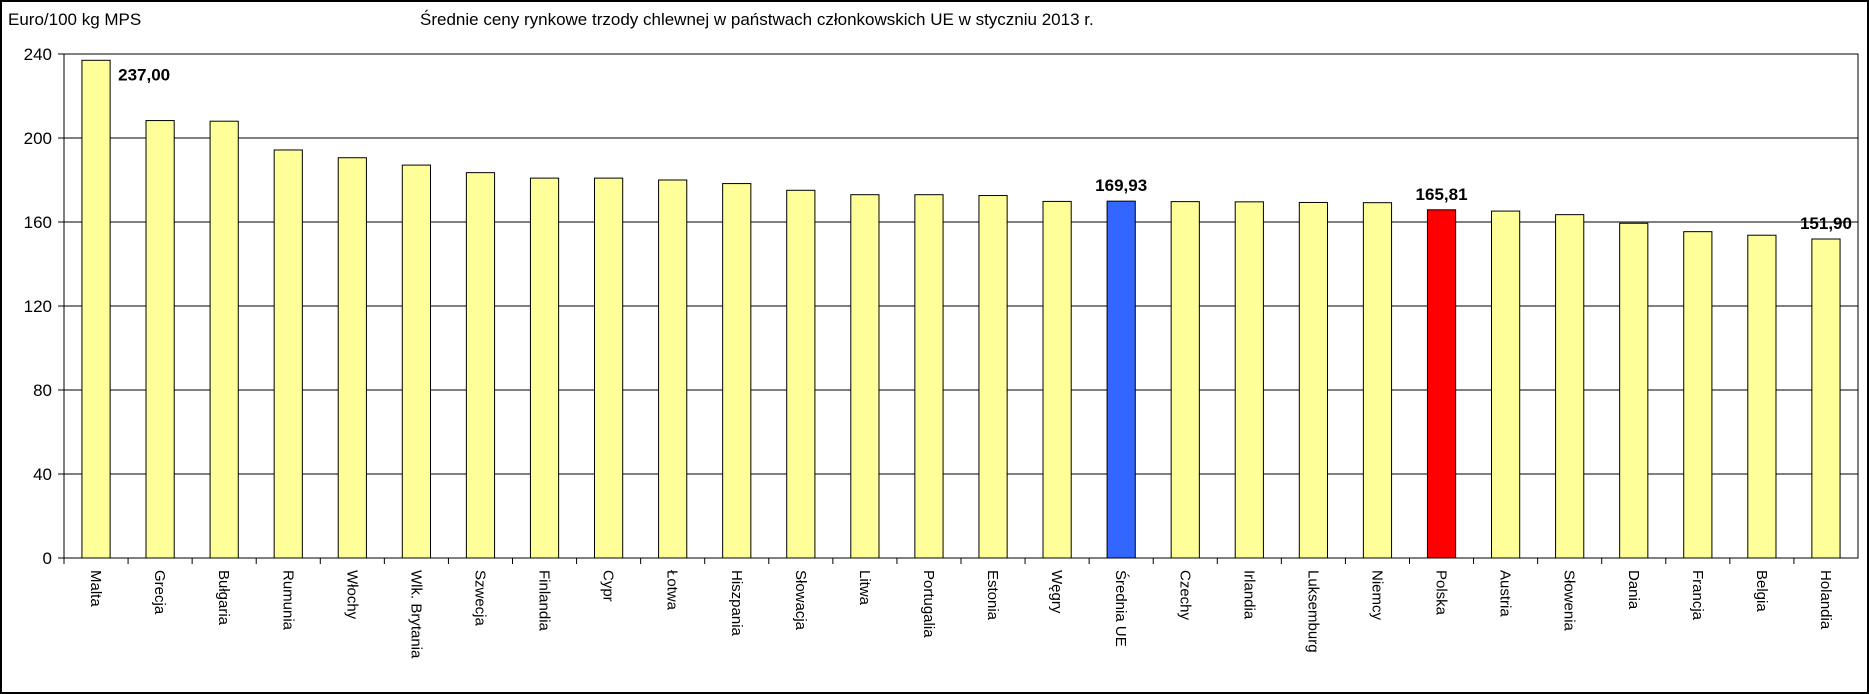 This screenshot has width=1869, height=694. I want to click on x-tick-label: Irlandia, so click(1248, 595).